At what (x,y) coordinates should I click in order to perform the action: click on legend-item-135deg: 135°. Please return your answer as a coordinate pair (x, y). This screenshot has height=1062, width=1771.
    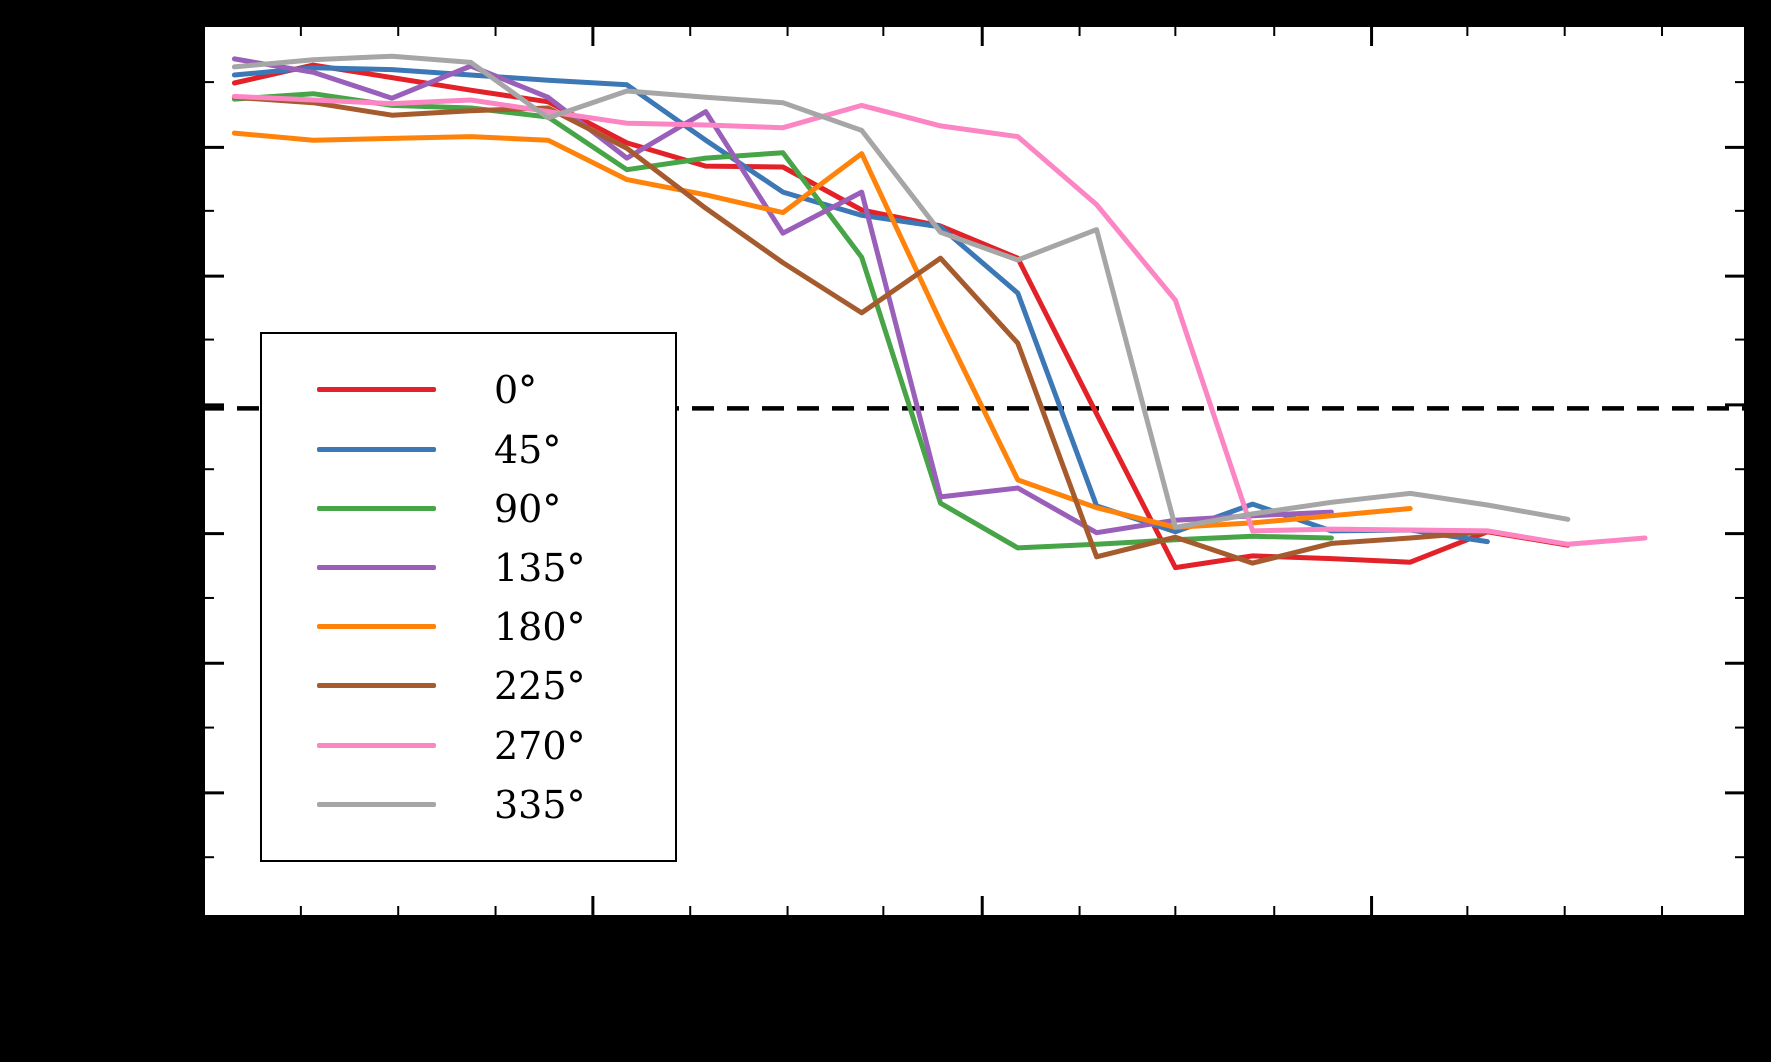
    Looking at the image, I should click on (468, 567).